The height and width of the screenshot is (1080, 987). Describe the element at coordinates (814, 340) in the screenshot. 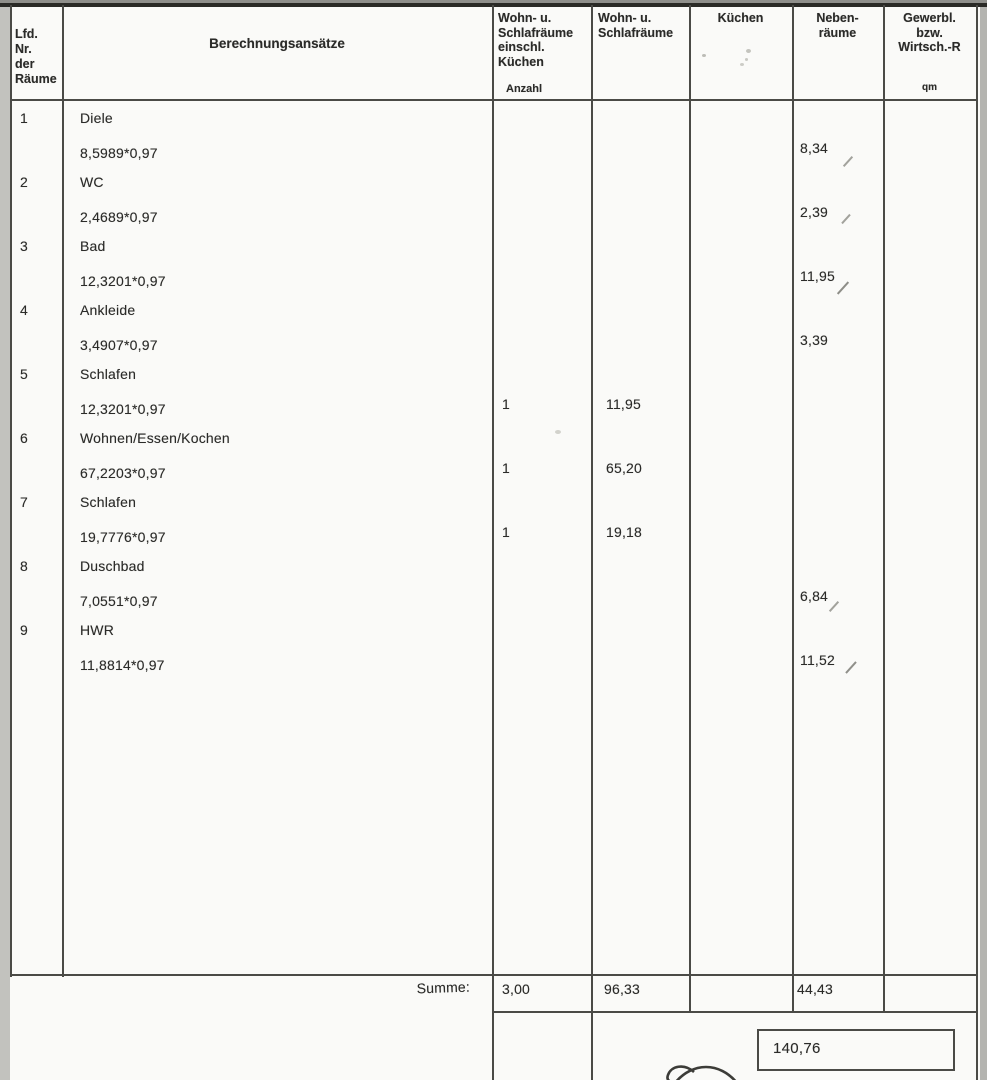

I see `nebenraeume-value: 3,39` at that location.